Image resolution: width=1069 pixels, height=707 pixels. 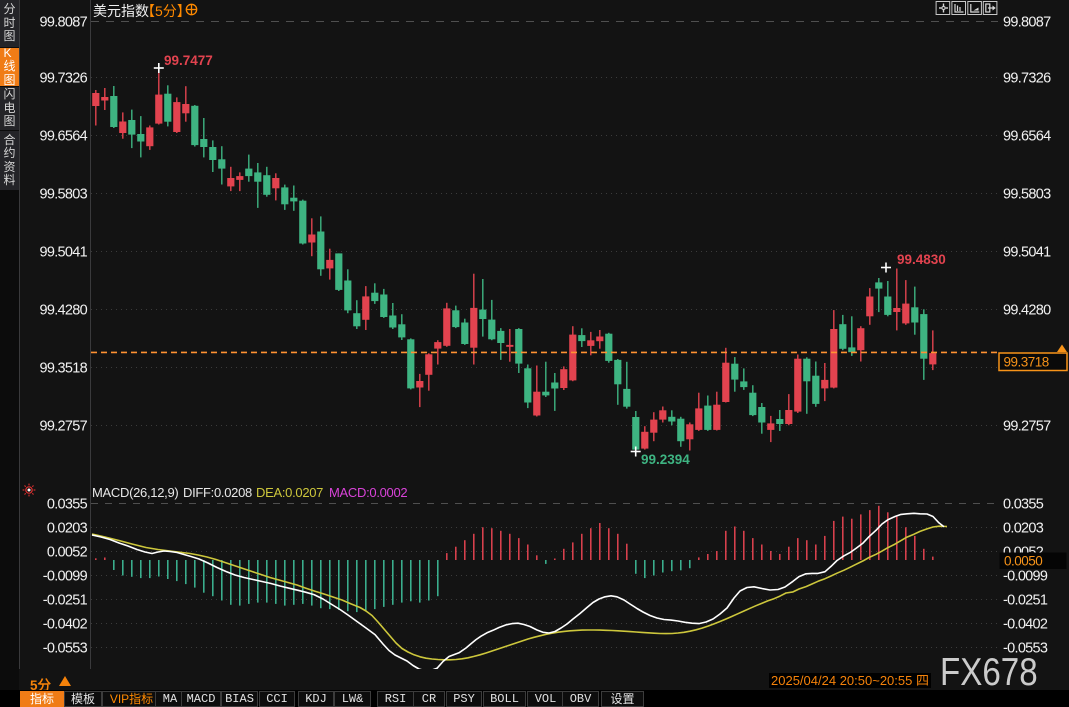 I want to click on svg-text: DEA:0.0207, so click(x=289, y=492).